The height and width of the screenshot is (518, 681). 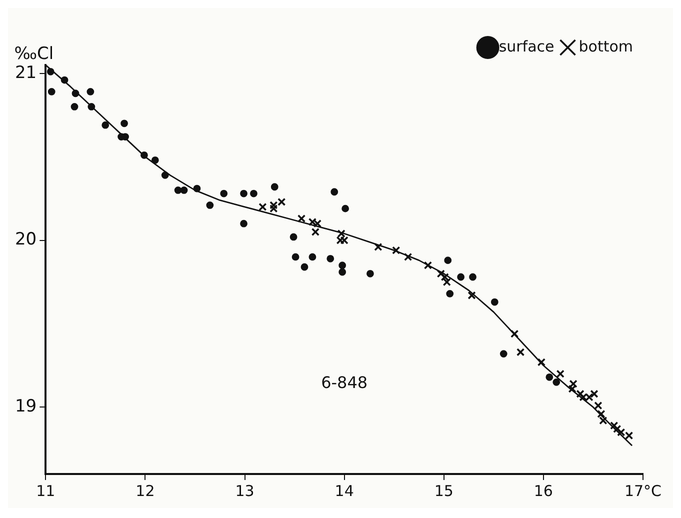 I want to click on y-axis-title: ‰Cl, so click(x=34, y=54).